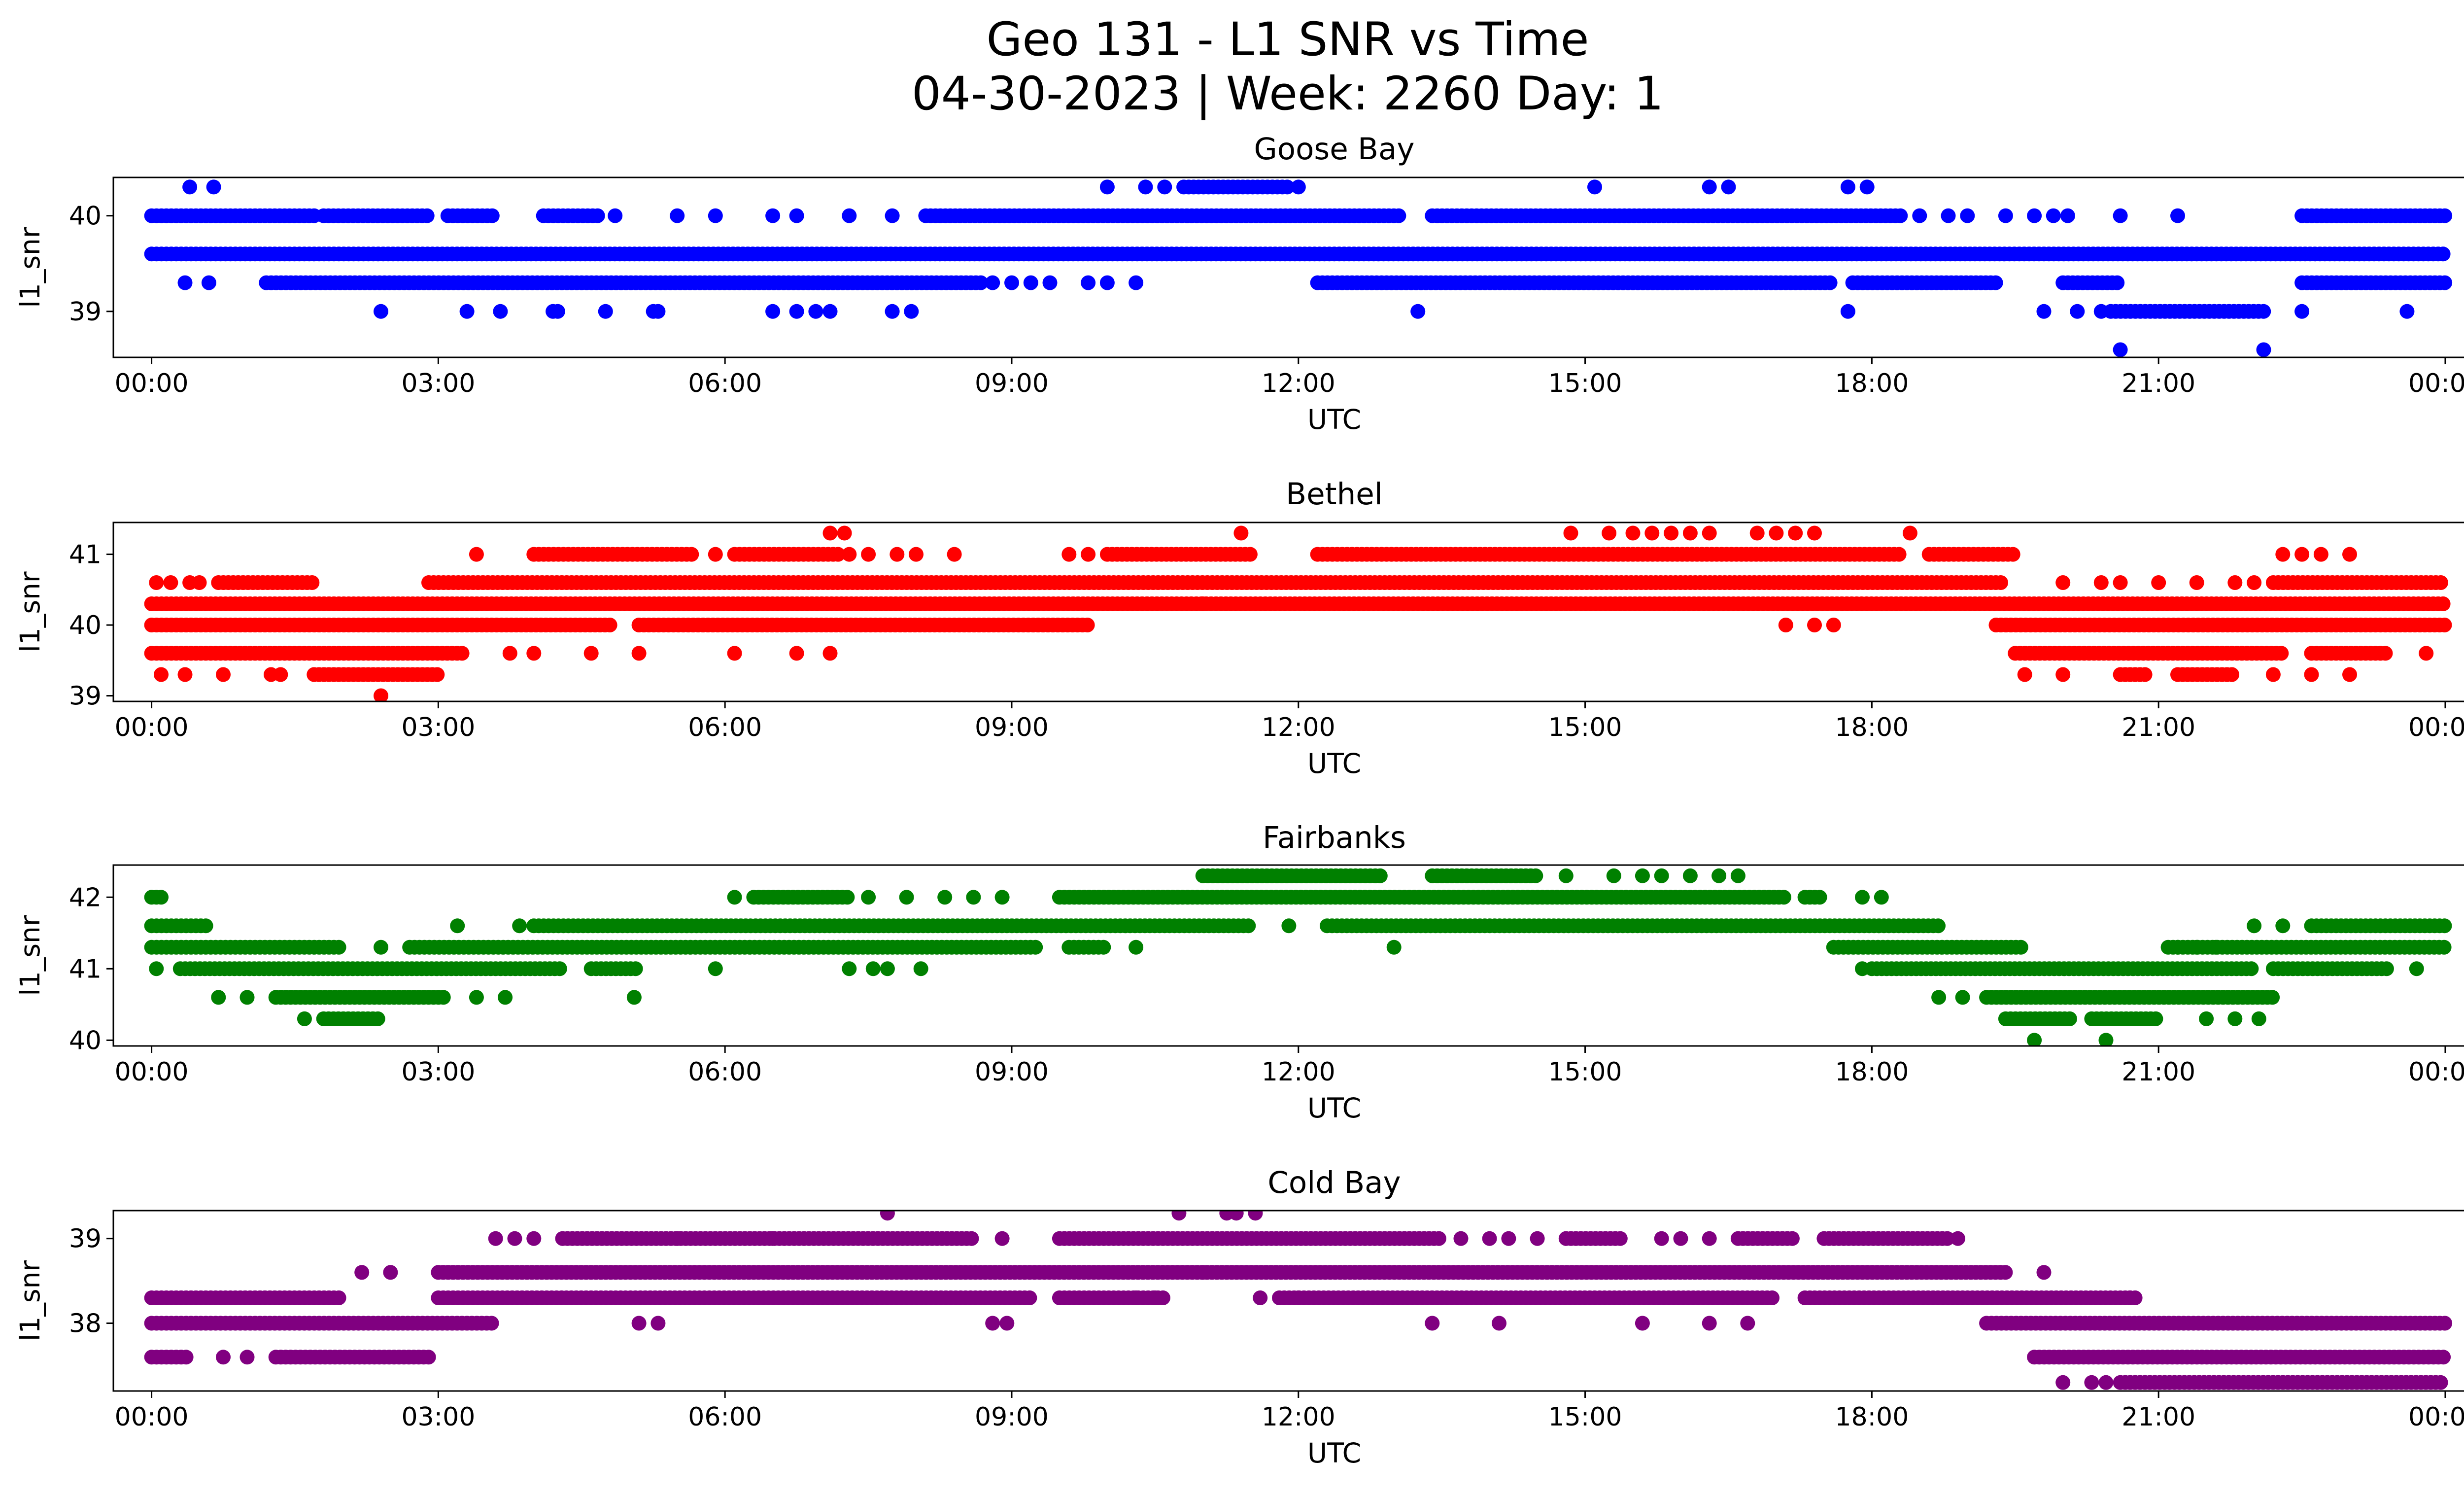 This screenshot has width=2464, height=1495. Describe the element at coordinates (1298, 383) in the screenshot. I see `x-tick-label: 12:00` at that location.